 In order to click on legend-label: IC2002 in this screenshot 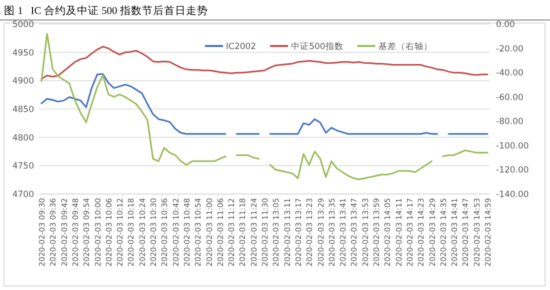, I will do `click(241, 47)`.